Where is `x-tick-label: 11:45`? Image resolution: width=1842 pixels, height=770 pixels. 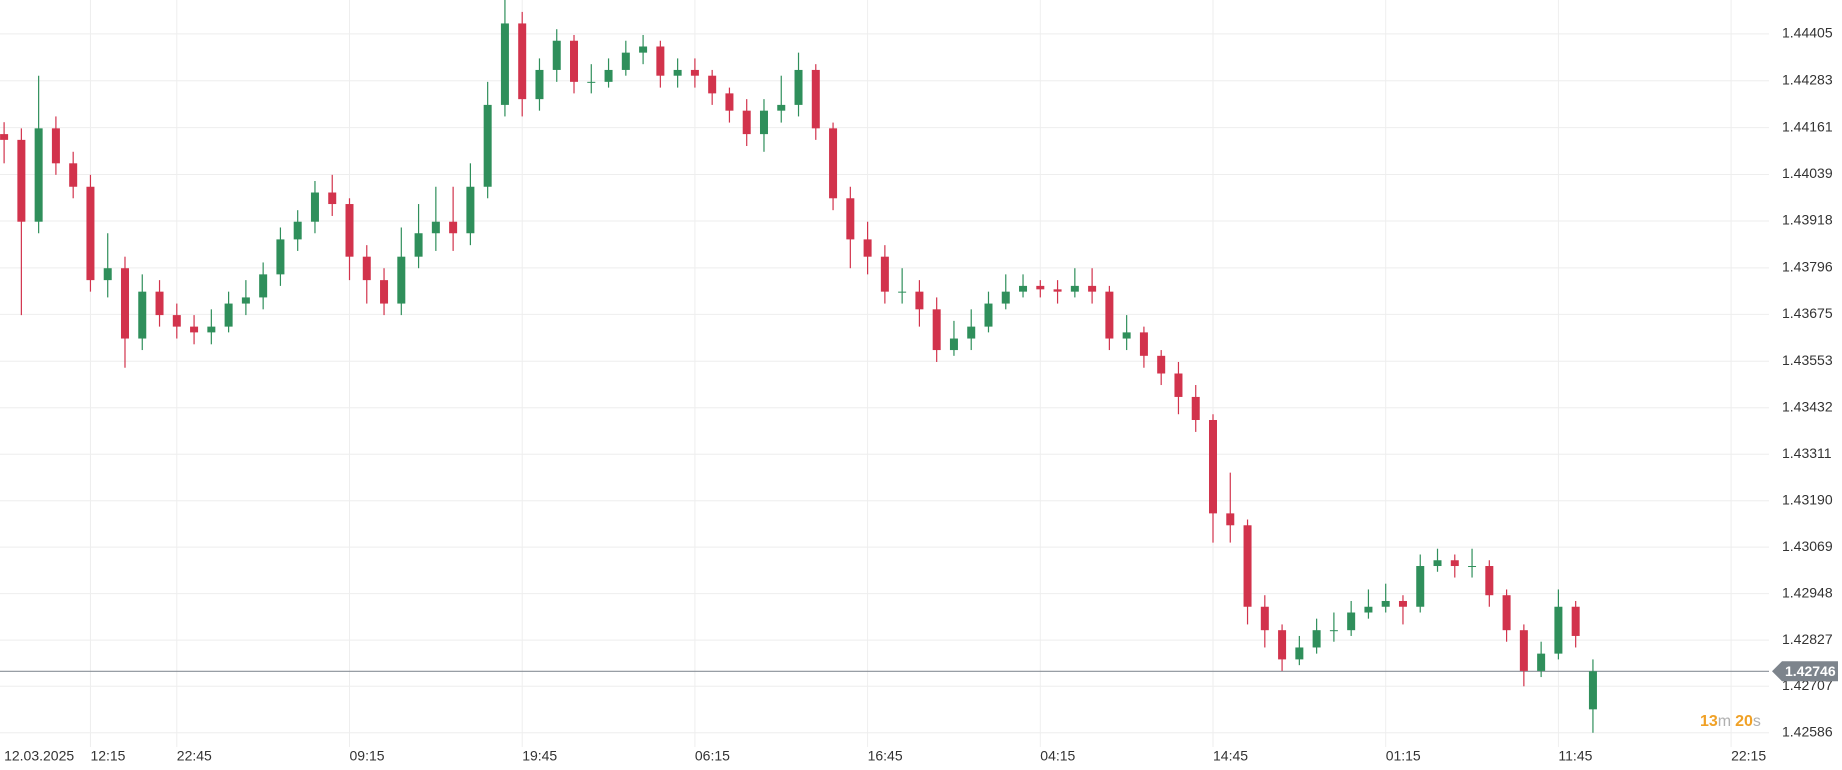 x-tick-label: 11:45 is located at coordinates (1575, 756).